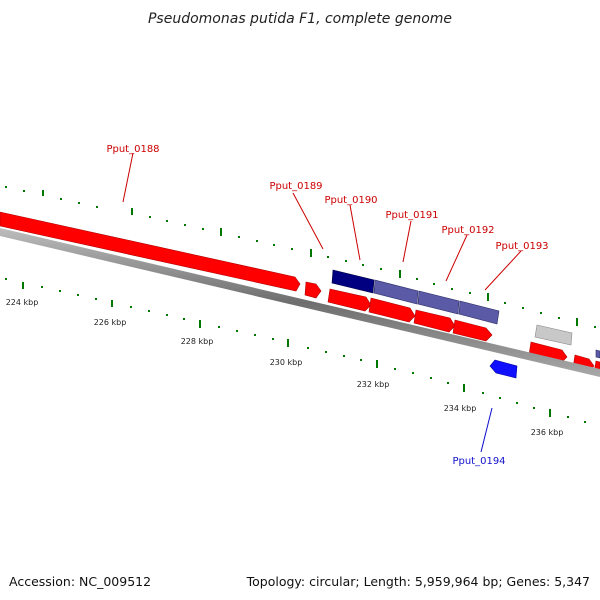  Describe the element at coordinates (350, 200) in the screenshot. I see `gene-label-pput-0190: Pput_0190` at that location.